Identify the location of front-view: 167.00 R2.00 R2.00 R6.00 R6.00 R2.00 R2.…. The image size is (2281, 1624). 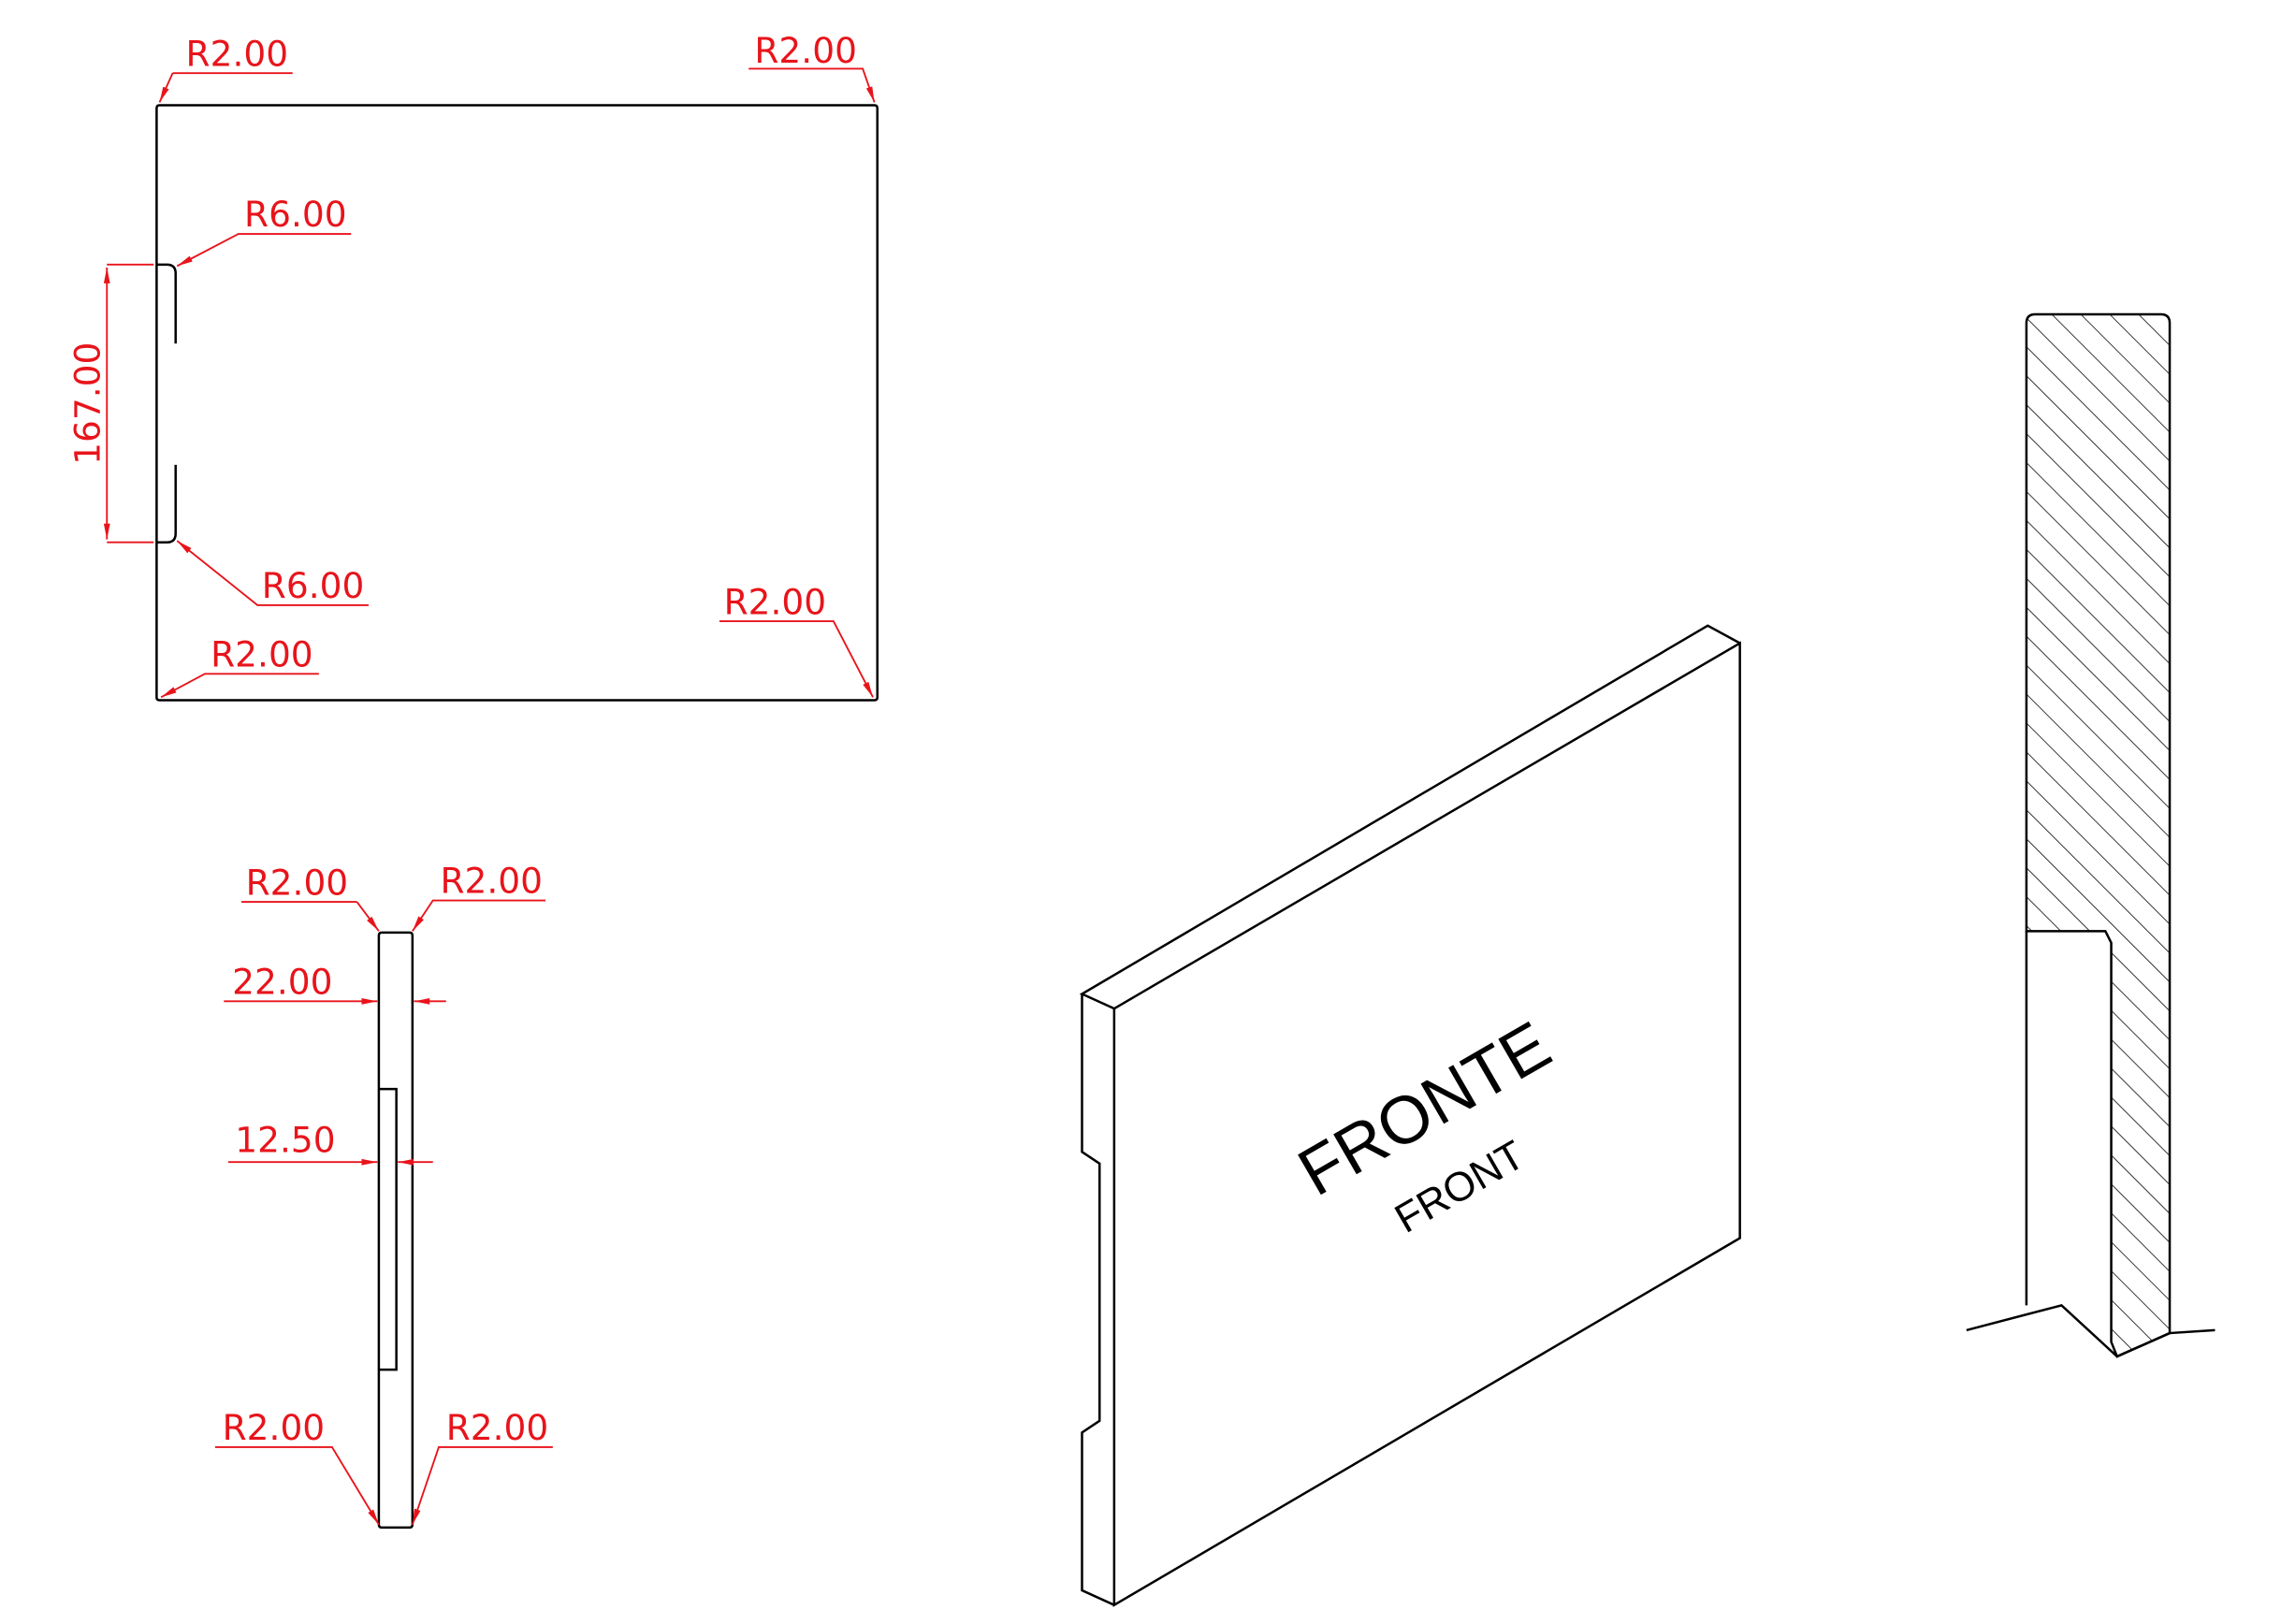
(472, 366).